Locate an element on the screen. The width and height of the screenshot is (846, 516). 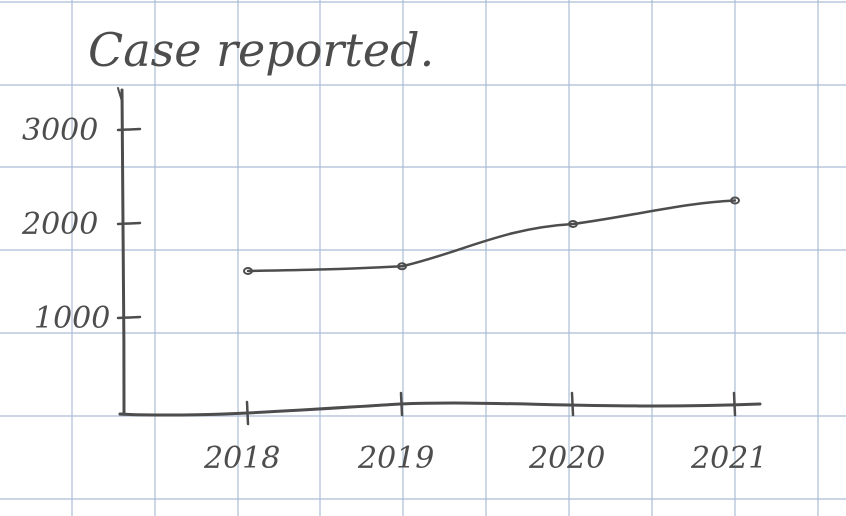
series-line is located at coordinates (491, 236).